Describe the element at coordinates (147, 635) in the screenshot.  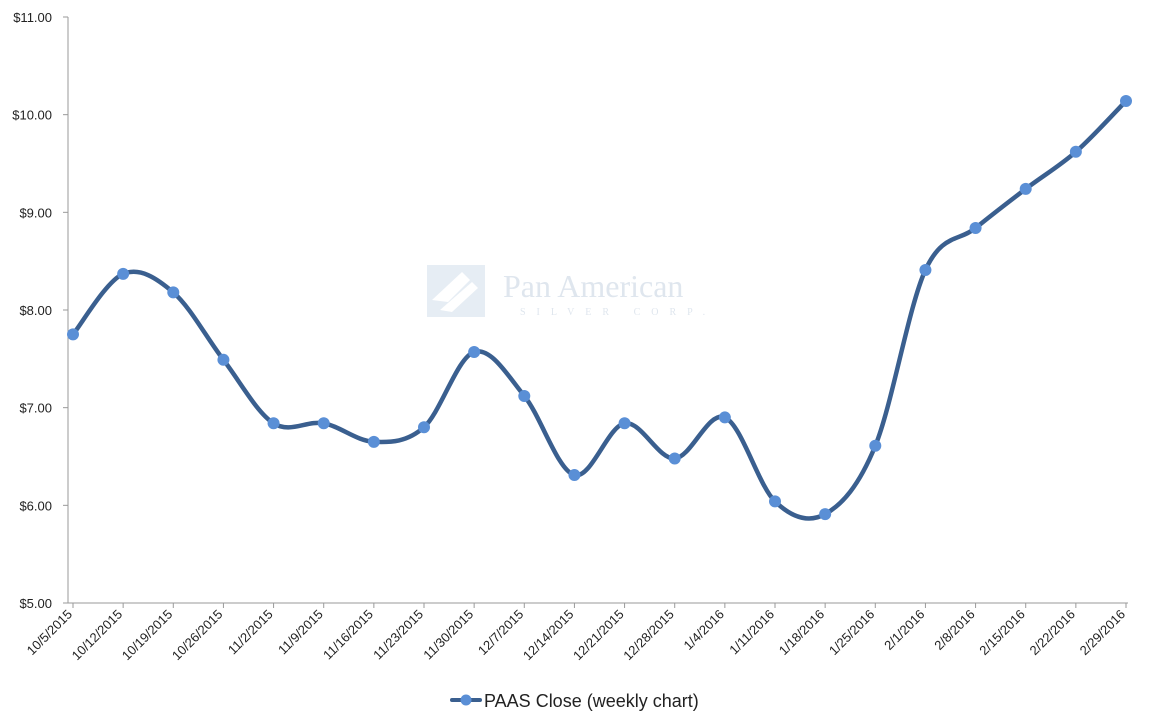
I see `x-tick-label: 10/19/2015` at that location.